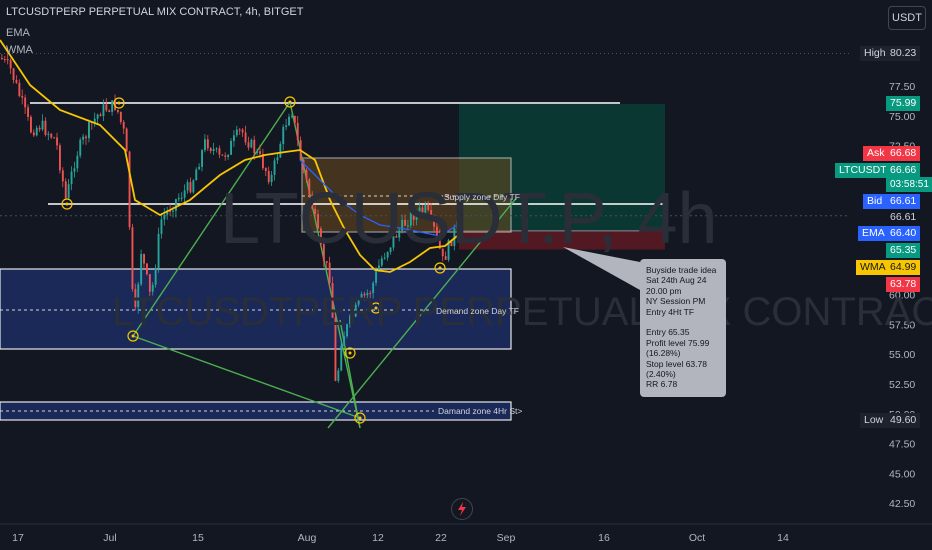 This screenshot has width=932, height=550. What do you see at coordinates (381, 198) in the screenshot?
I see `ema-line` at bounding box center [381, 198].